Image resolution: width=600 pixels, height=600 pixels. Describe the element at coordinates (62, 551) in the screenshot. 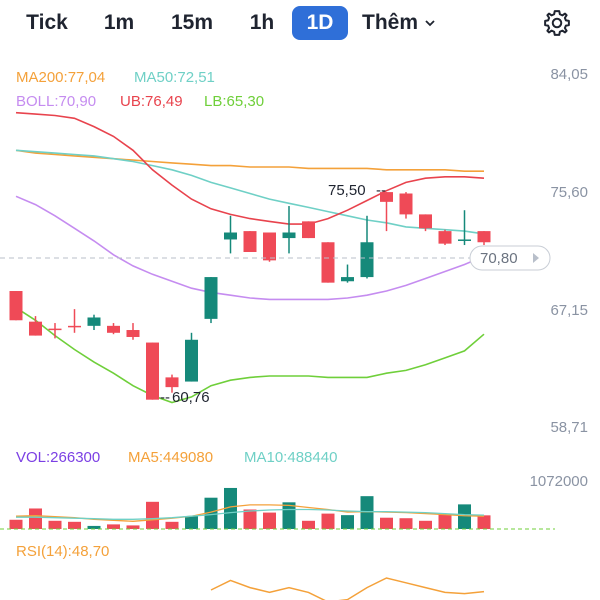

I see `legend-rsi: RSI(14):48,70` at that location.